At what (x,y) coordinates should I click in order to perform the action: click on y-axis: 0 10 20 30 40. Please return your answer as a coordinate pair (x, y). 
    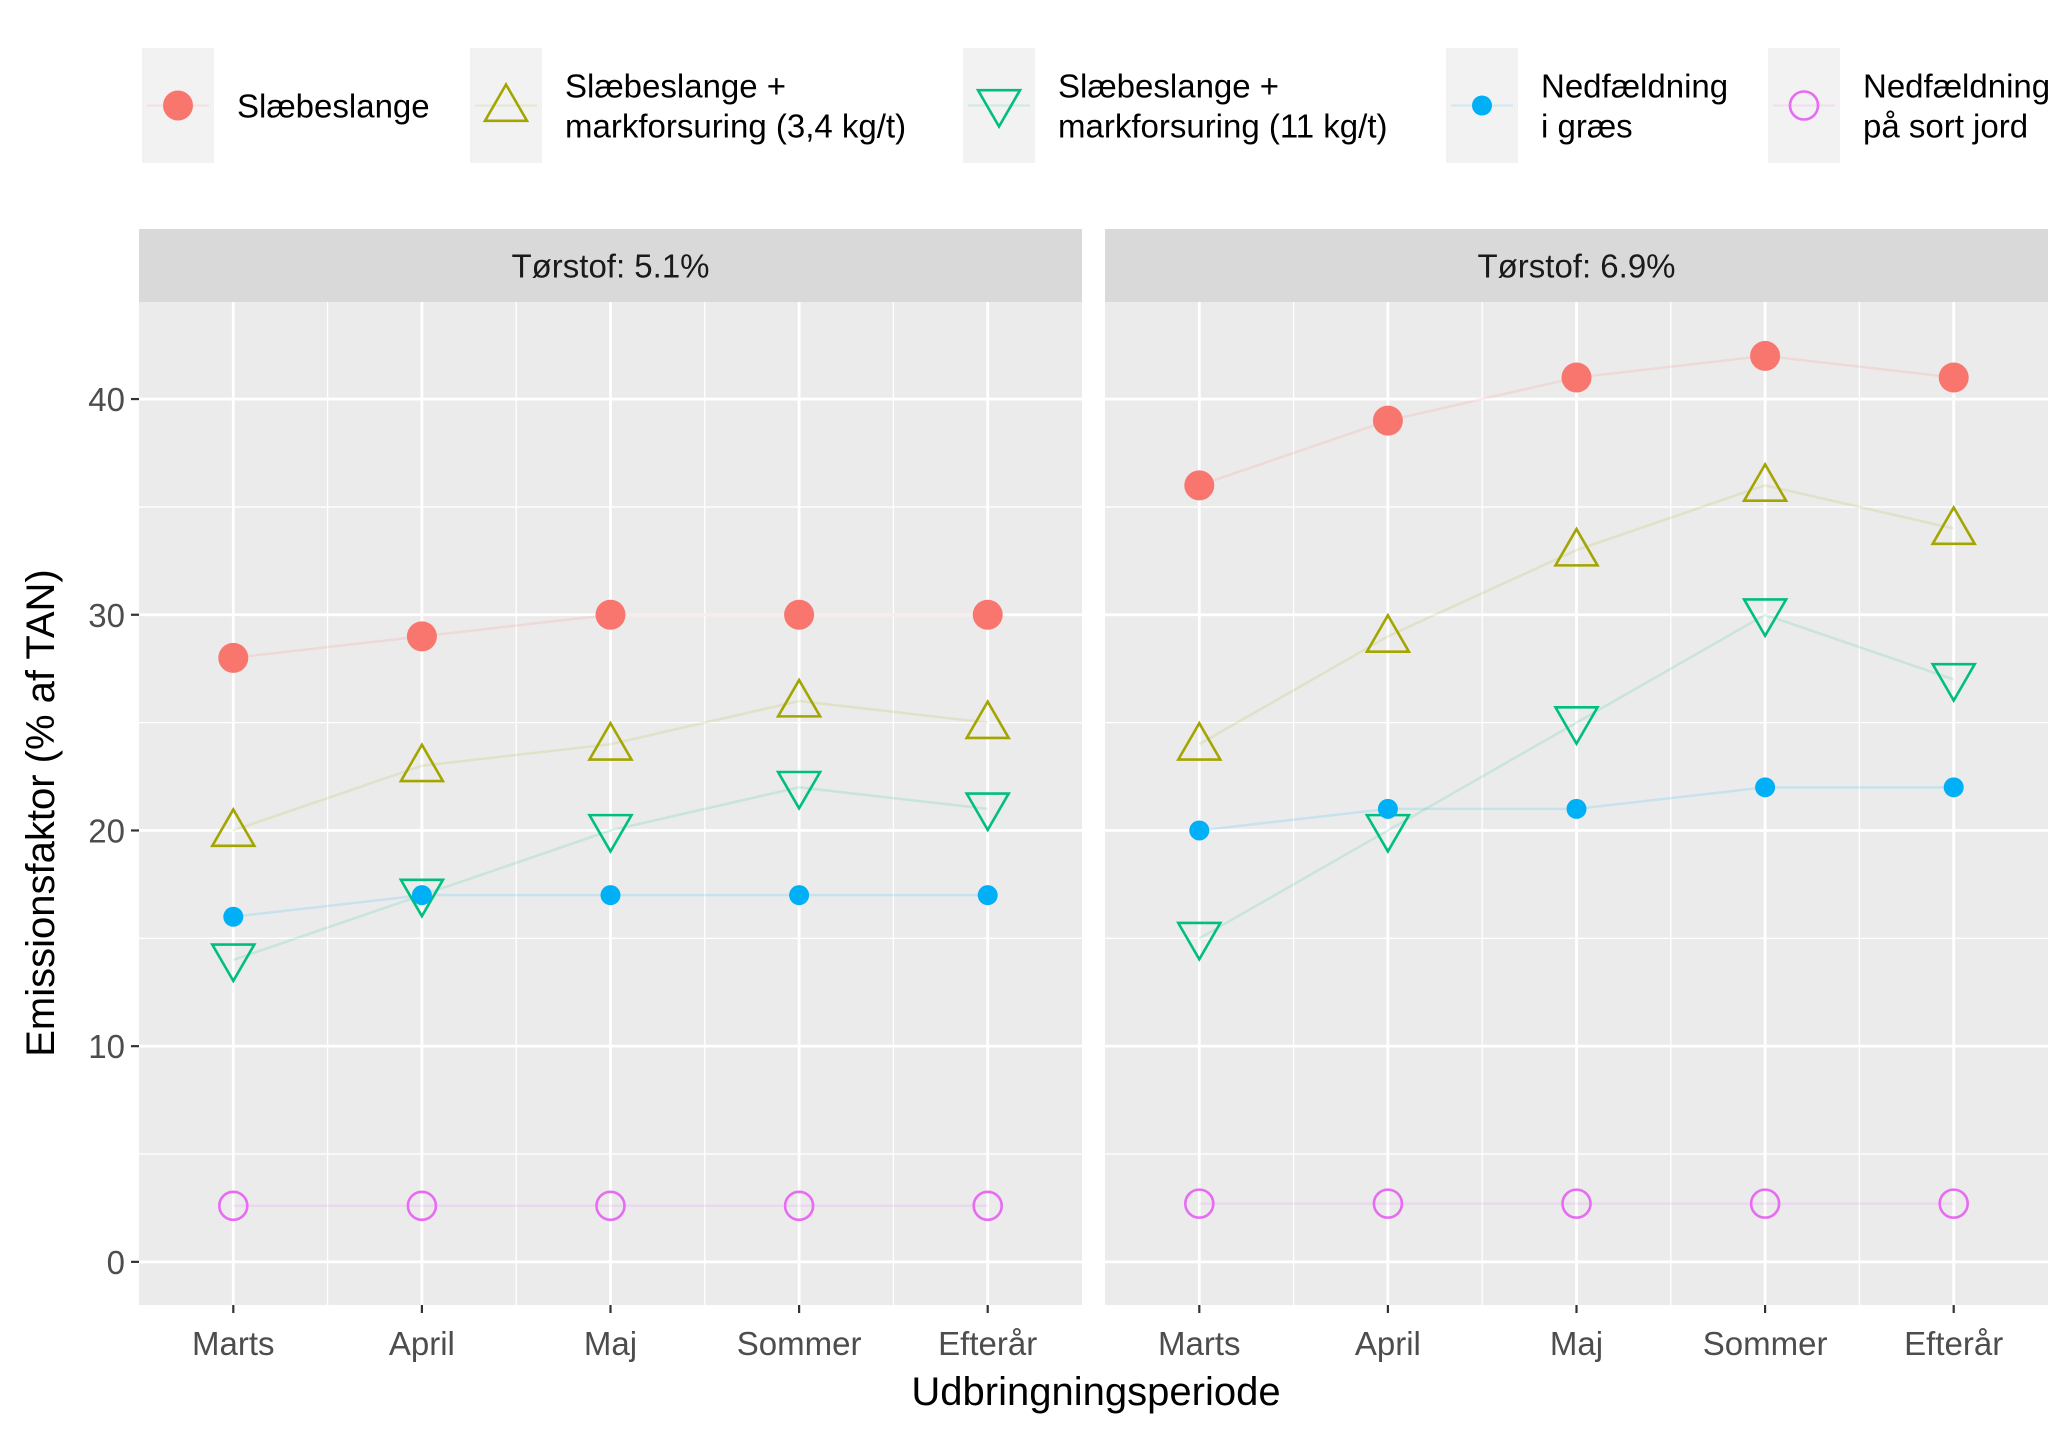
    Looking at the image, I should click on (113, 831).